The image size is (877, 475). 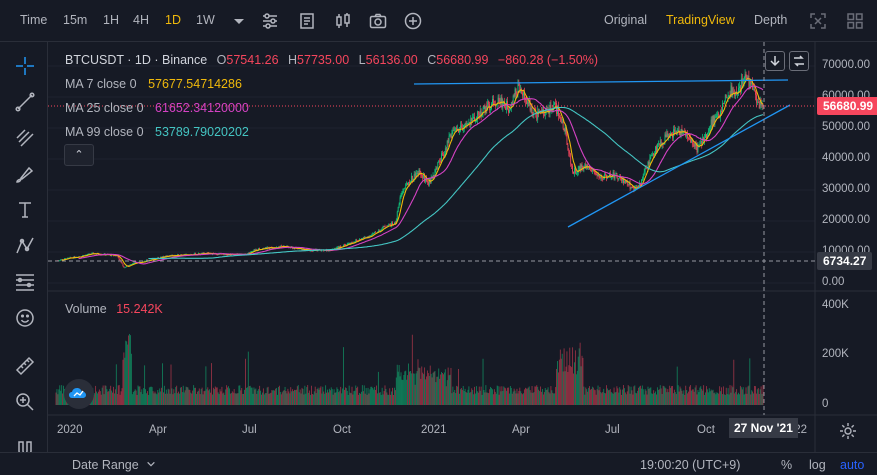 I want to click on screenshot-camera-icon, so click(x=378, y=21).